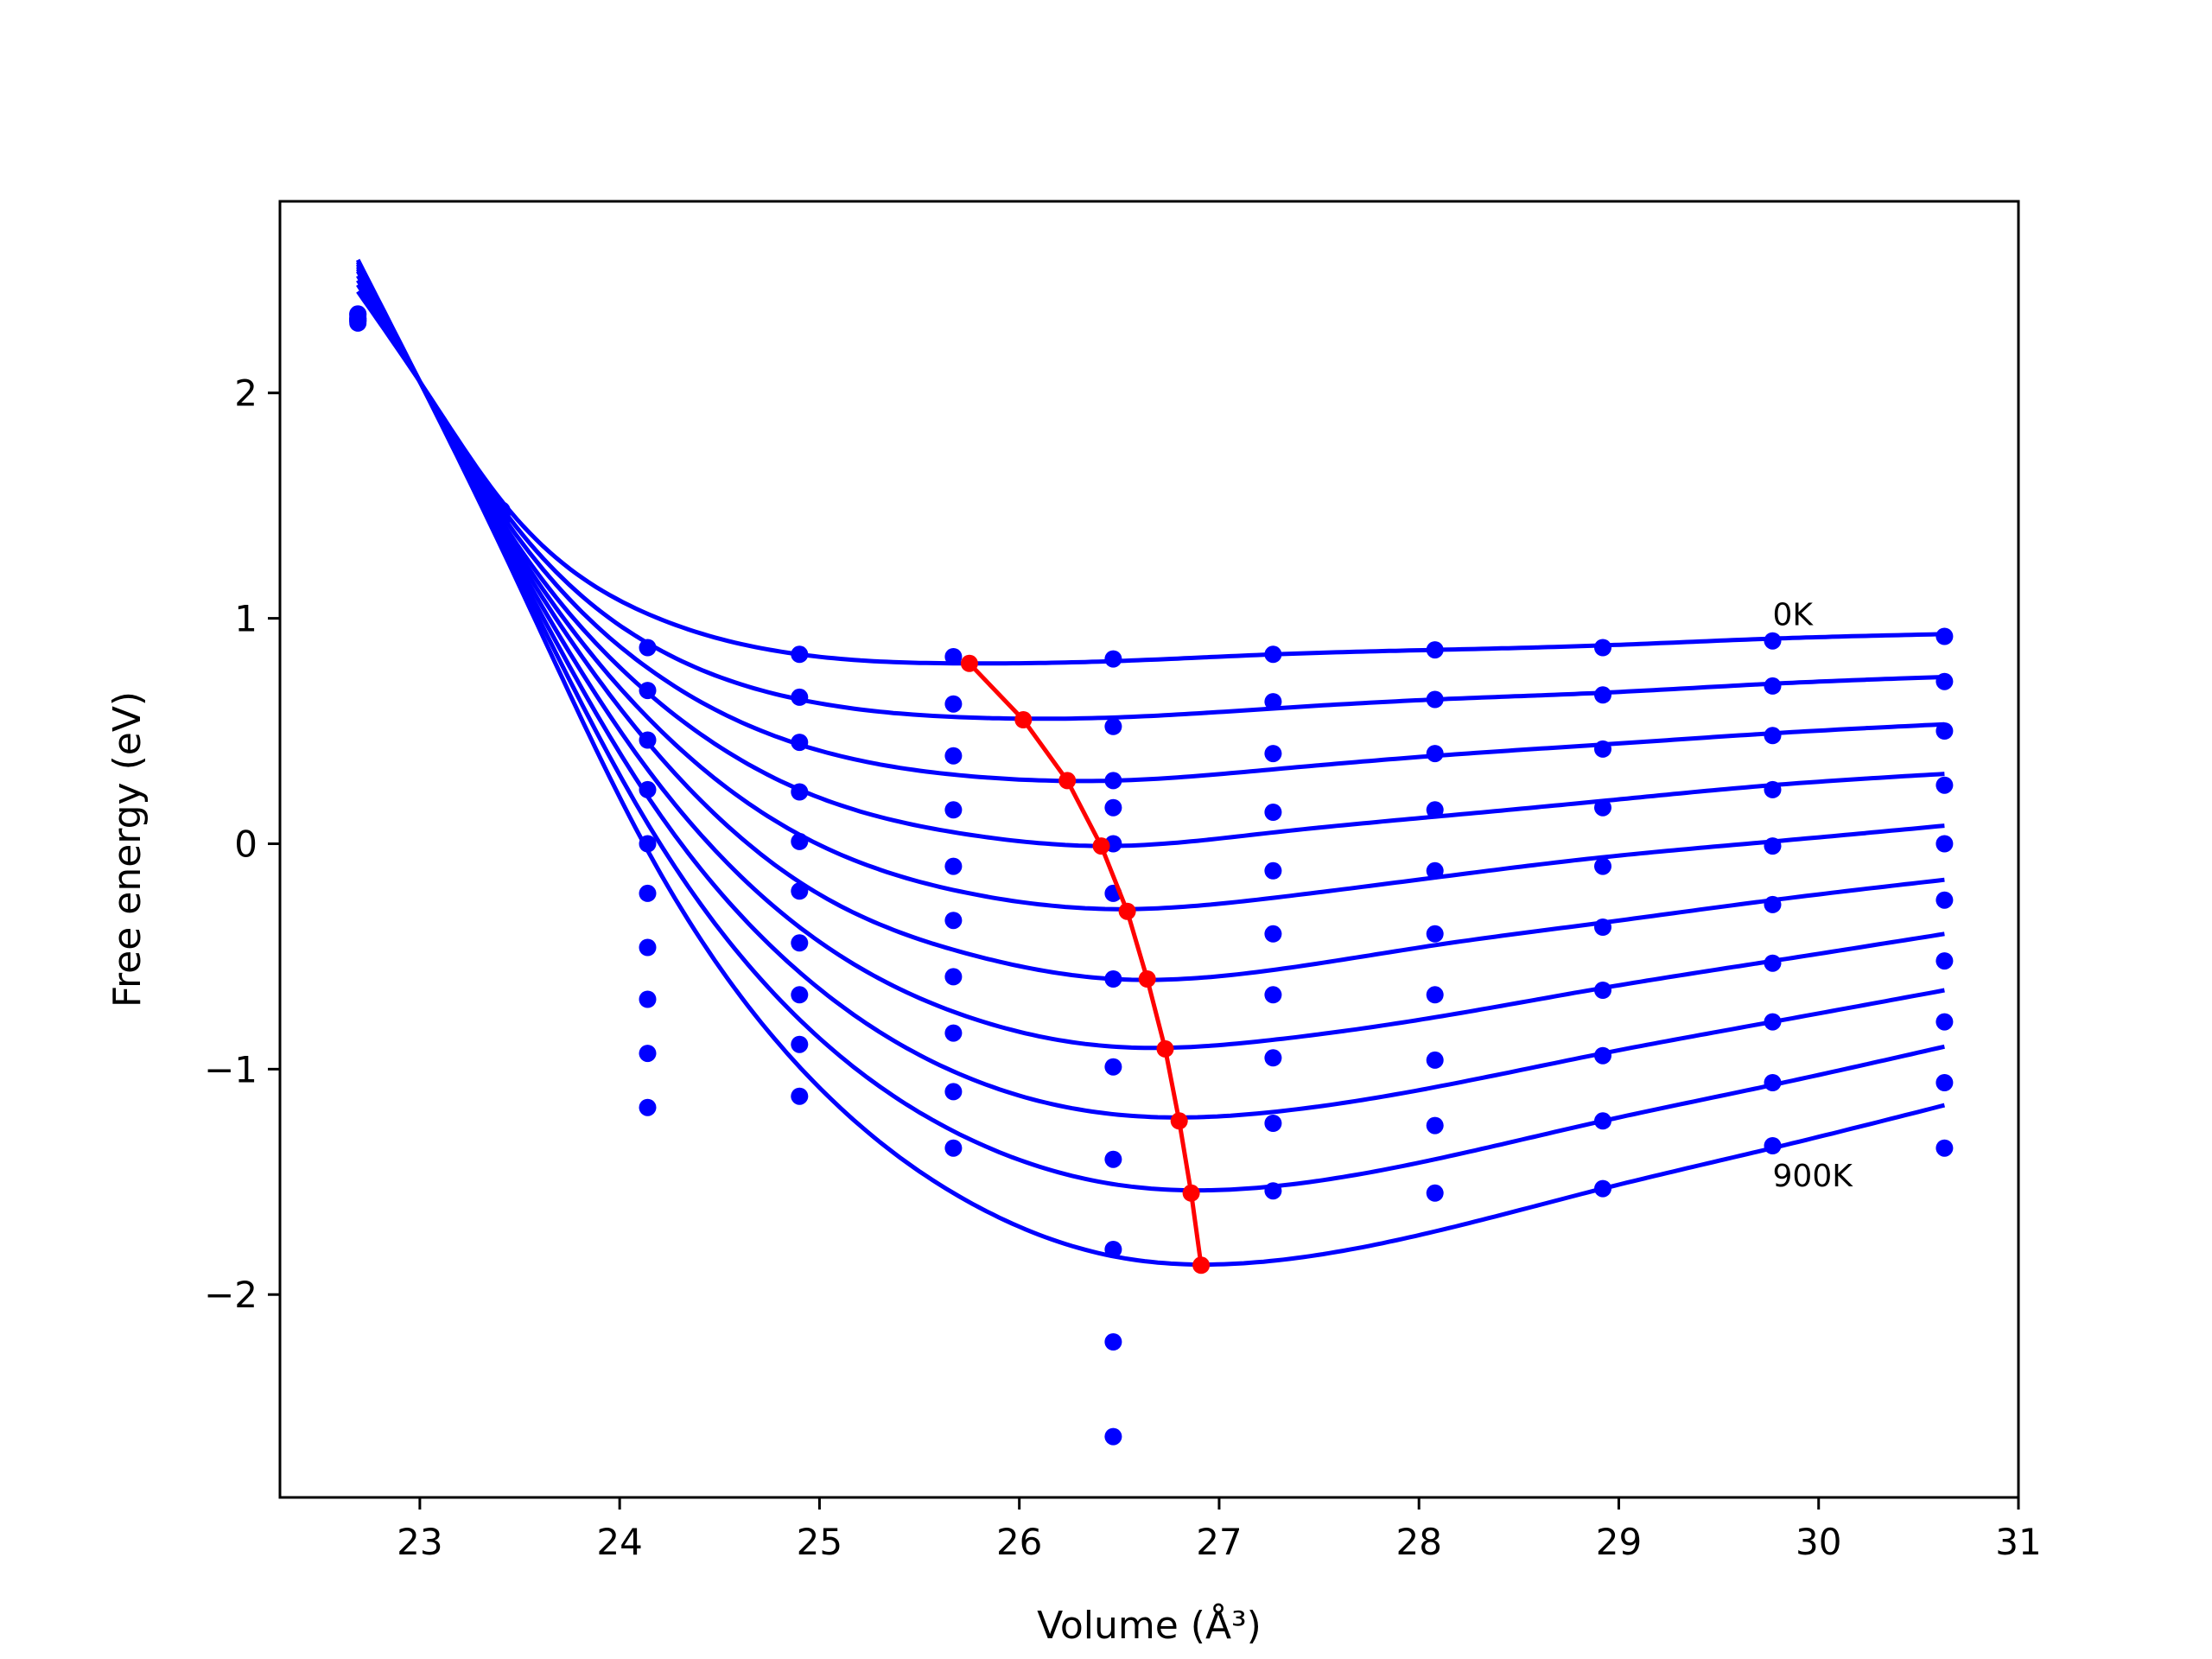 This screenshot has width=2212, height=1659. Describe the element at coordinates (1219, 1542) in the screenshot. I see `x-tick-label: 27` at that location.